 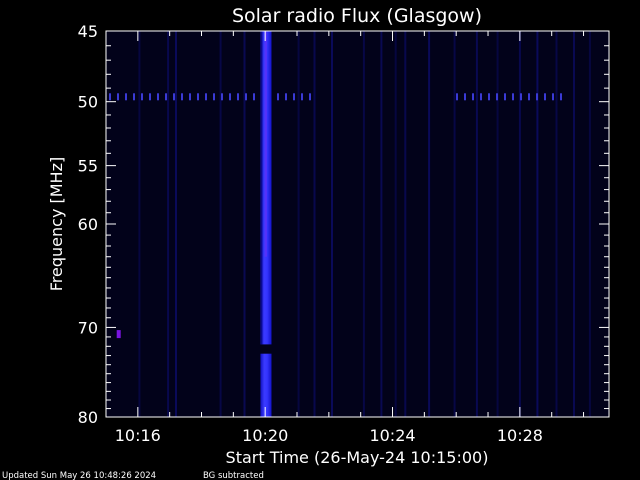 I want to click on y-tick-label: 80, so click(x=88, y=417).